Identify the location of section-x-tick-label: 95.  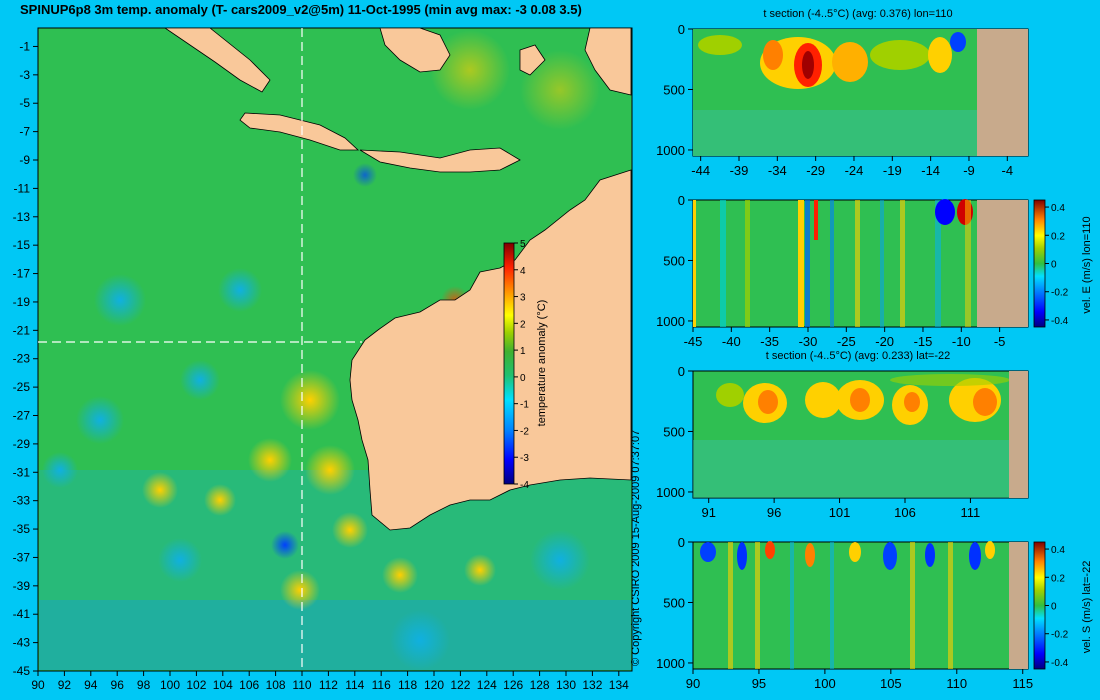
(759, 683).